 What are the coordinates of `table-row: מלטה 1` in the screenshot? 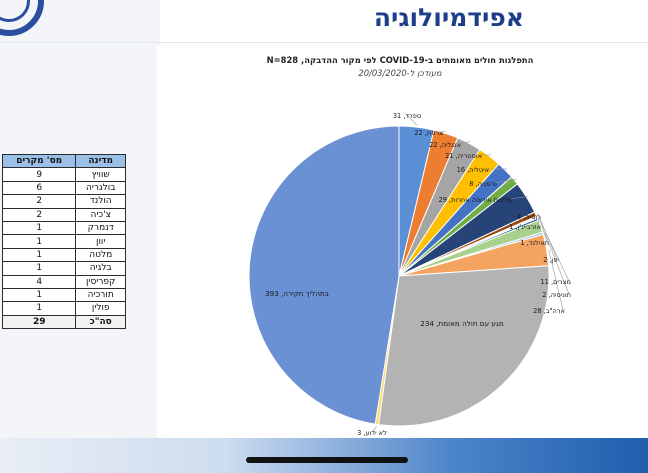 It's located at (63, 255).